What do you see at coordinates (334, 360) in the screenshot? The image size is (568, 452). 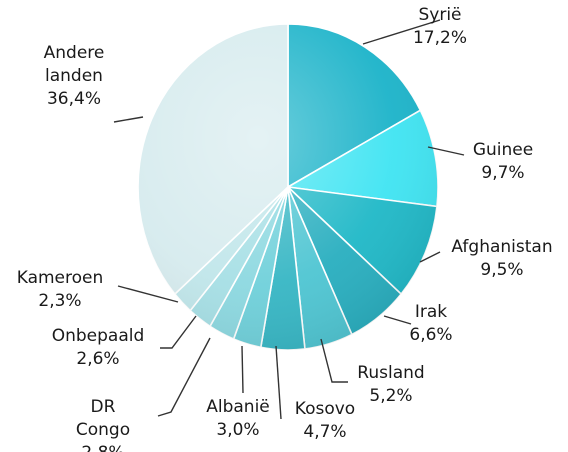 I see `leader-rusland` at bounding box center [334, 360].